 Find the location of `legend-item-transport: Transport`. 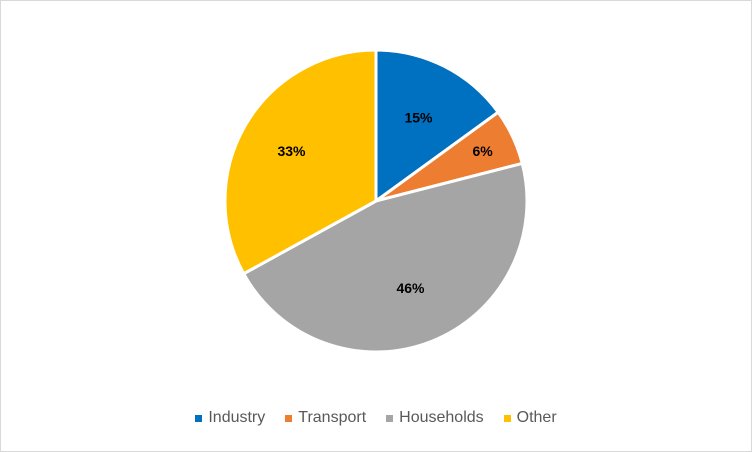

legend-item-transport: Transport is located at coordinates (325, 418).